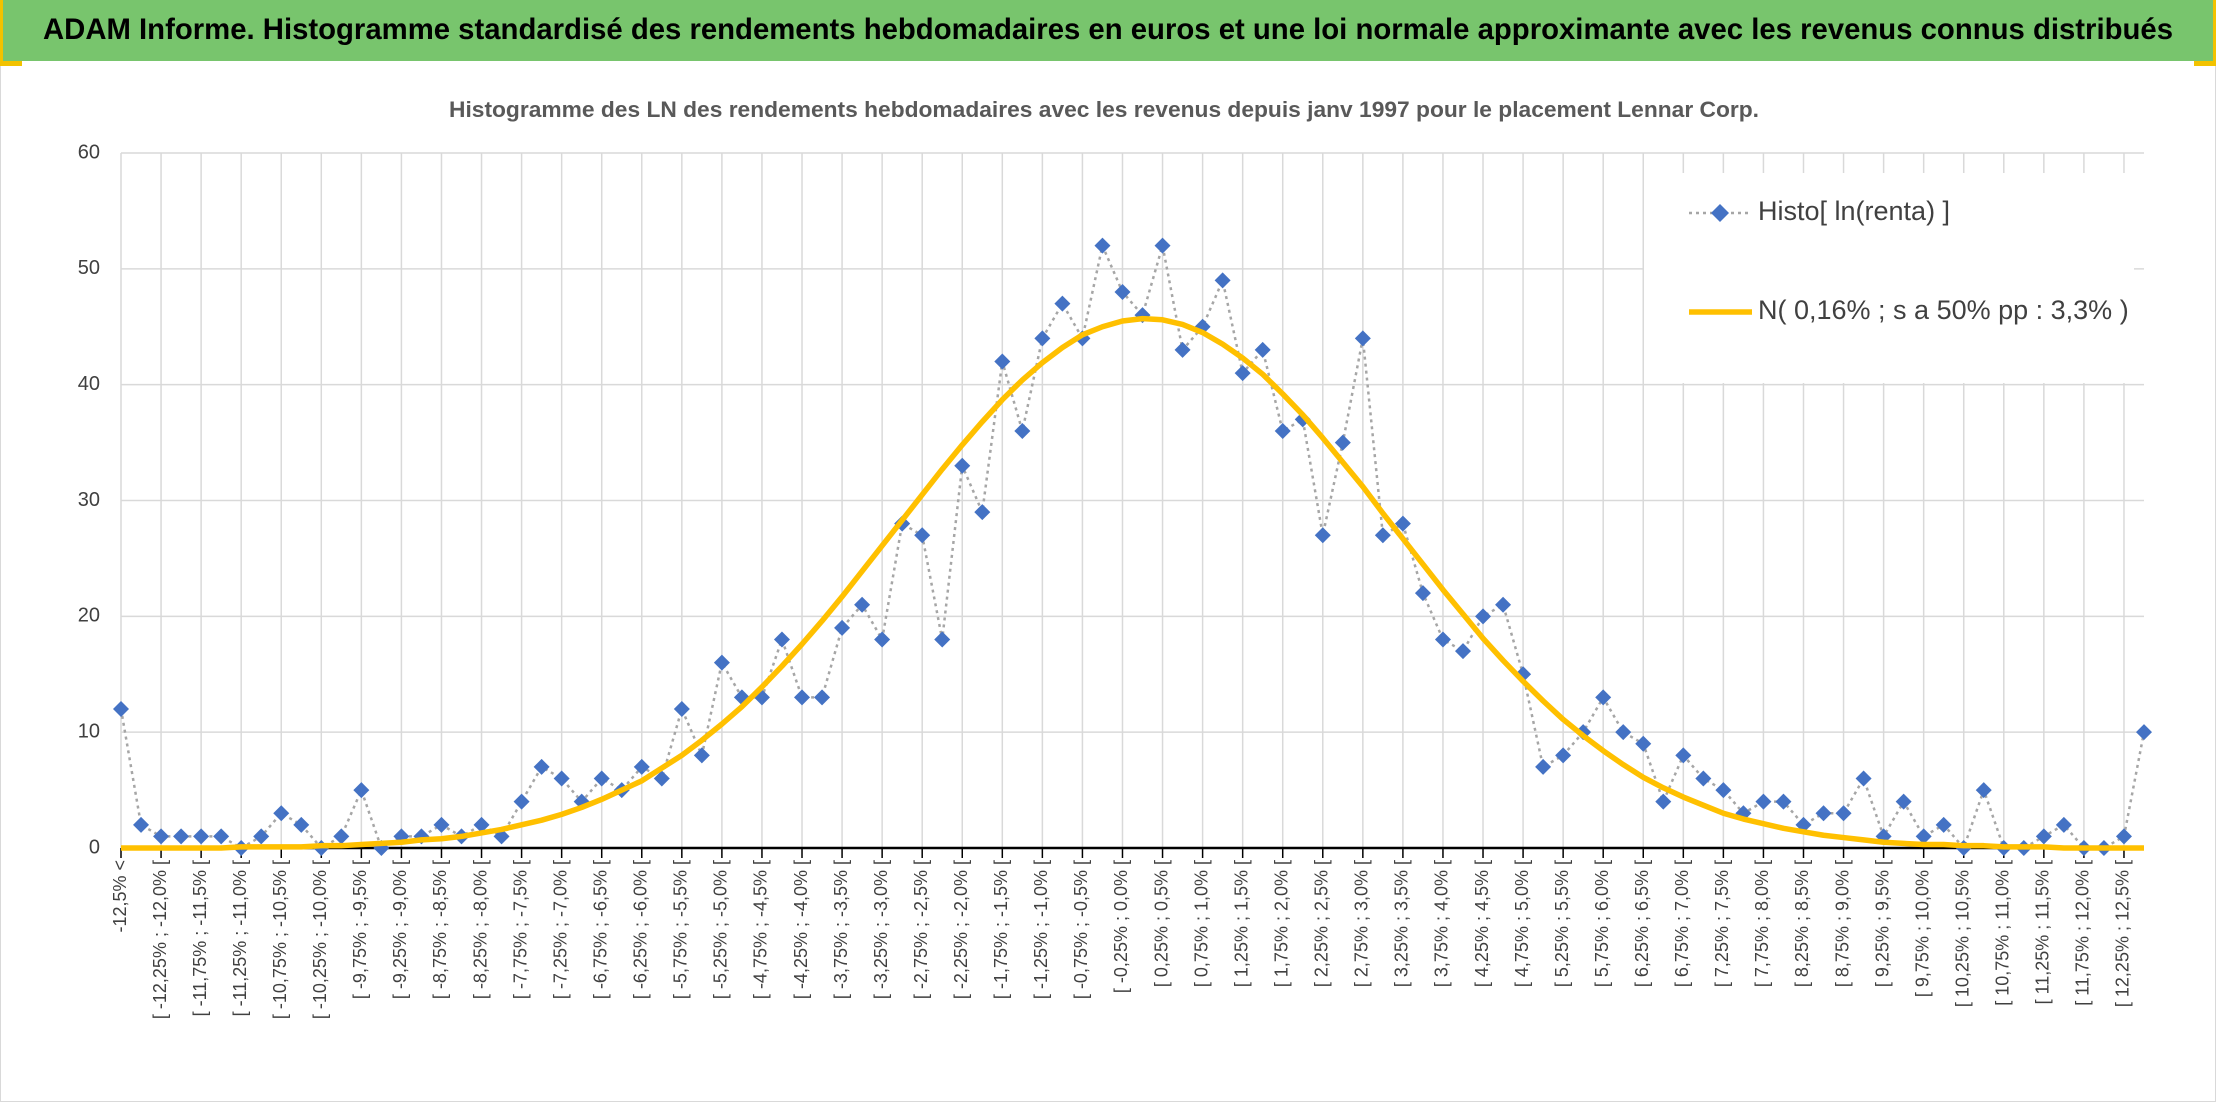 Image resolution: width=2216 pixels, height=1102 pixels. Describe the element at coordinates (1642, 923) in the screenshot. I see `x-tick-label: [ 6,25% ; 6,5% [` at that location.